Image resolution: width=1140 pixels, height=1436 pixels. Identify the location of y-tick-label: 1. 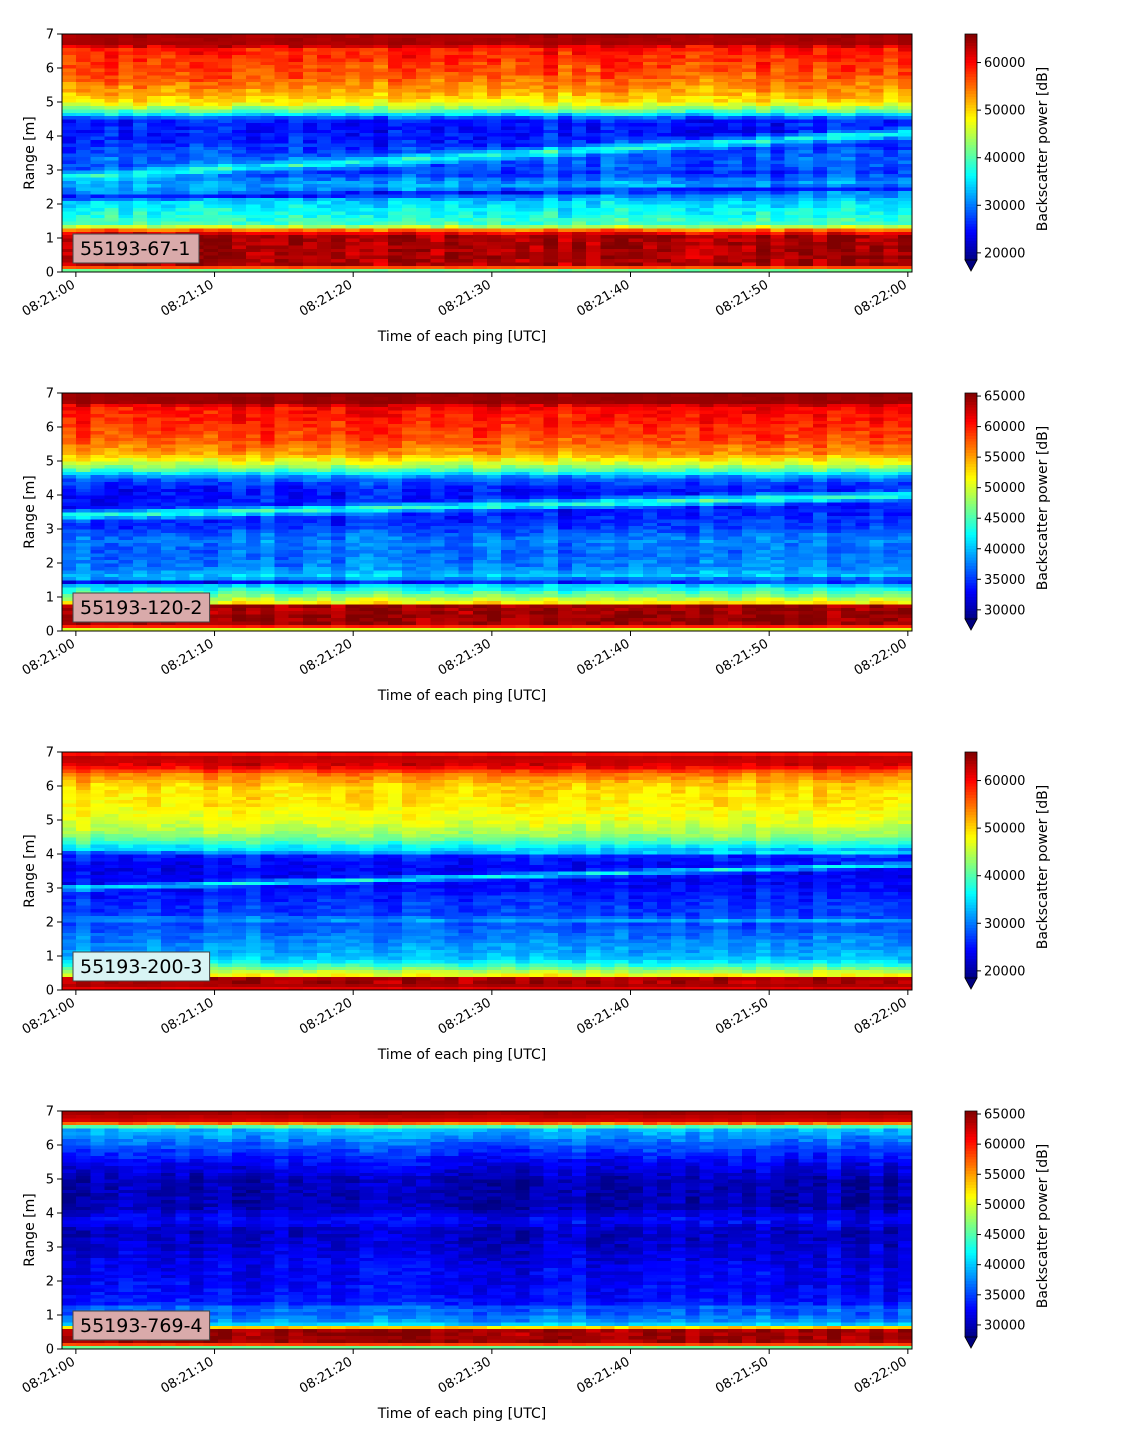
(50, 239).